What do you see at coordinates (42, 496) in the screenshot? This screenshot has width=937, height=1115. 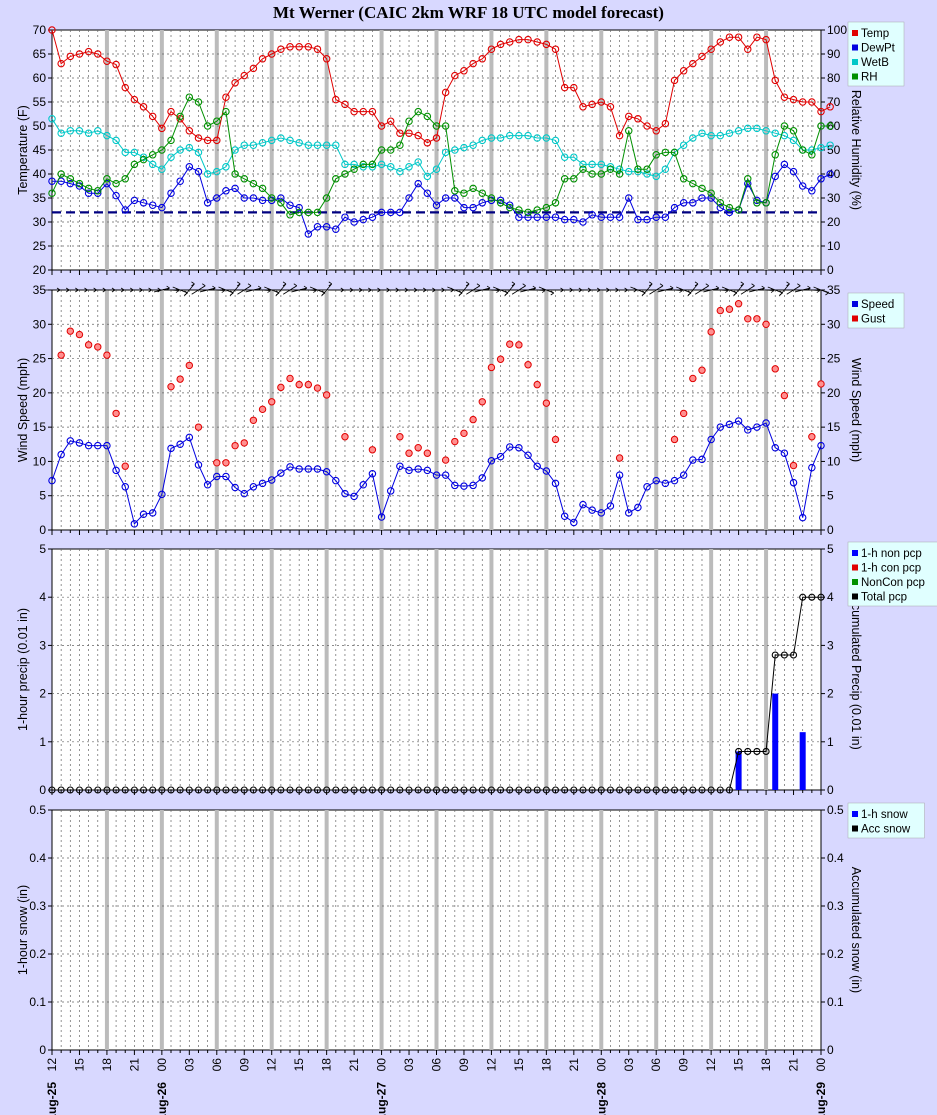 I see `y-tick-label: 5` at bounding box center [42, 496].